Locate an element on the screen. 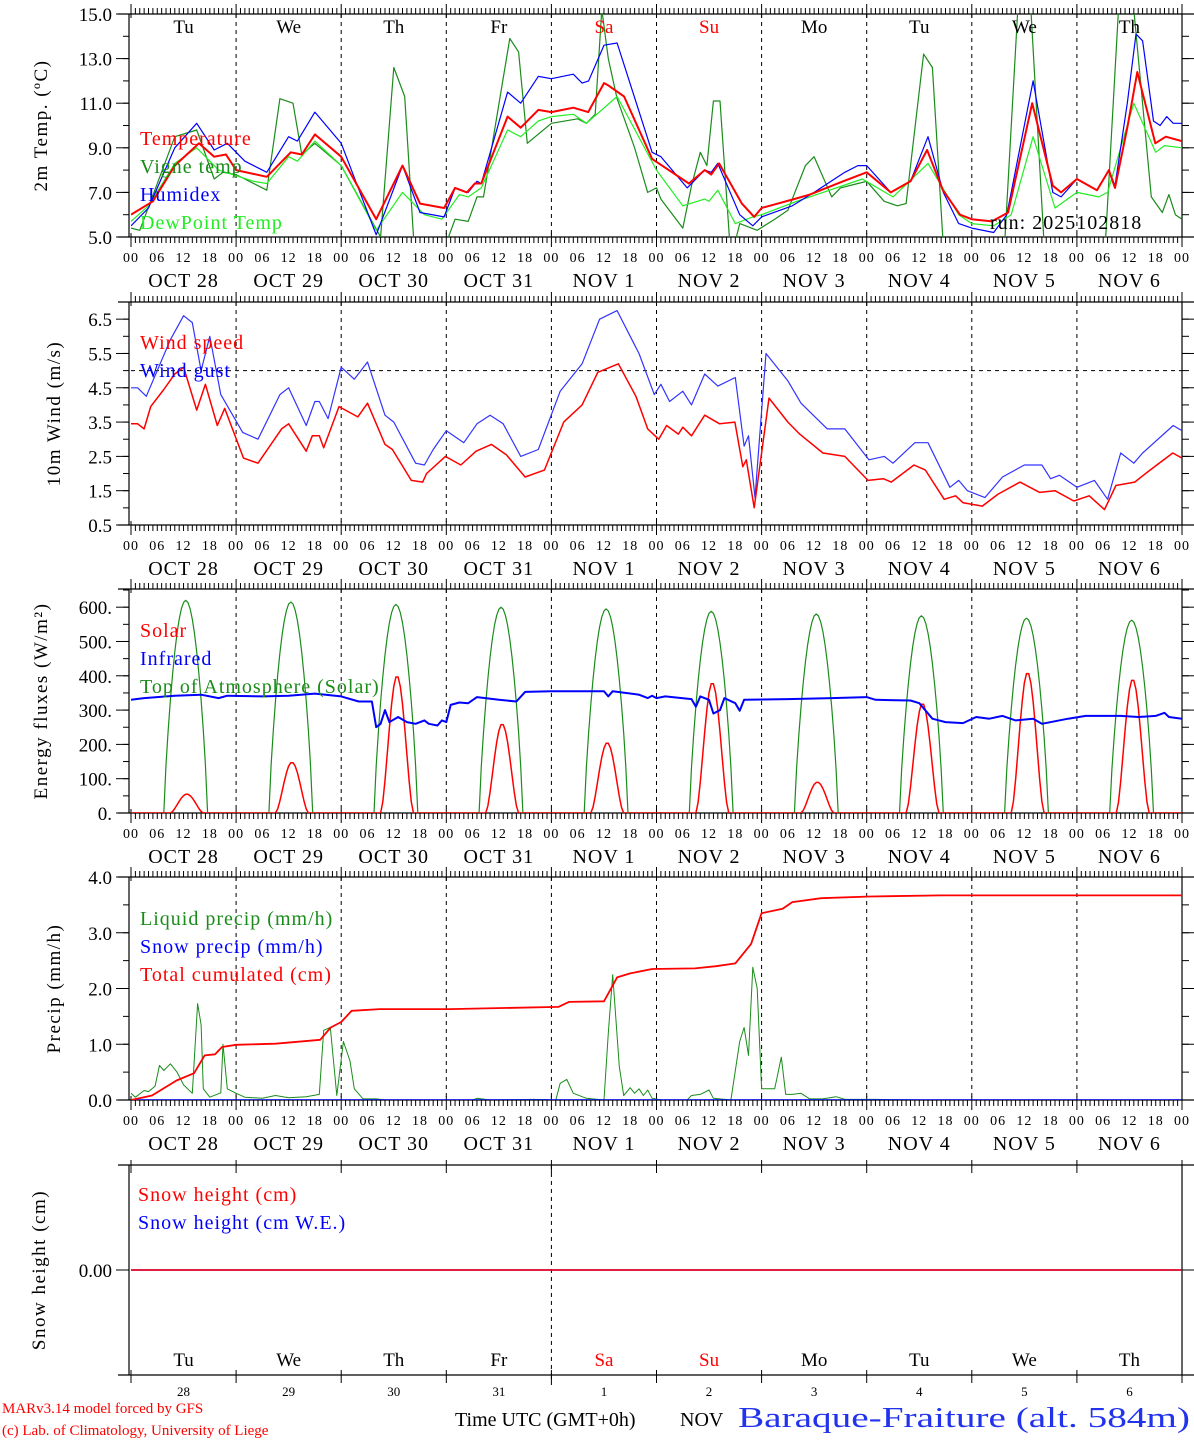 The height and width of the screenshot is (1440, 1194). day-number-label: 29 is located at coordinates (288, 1391).